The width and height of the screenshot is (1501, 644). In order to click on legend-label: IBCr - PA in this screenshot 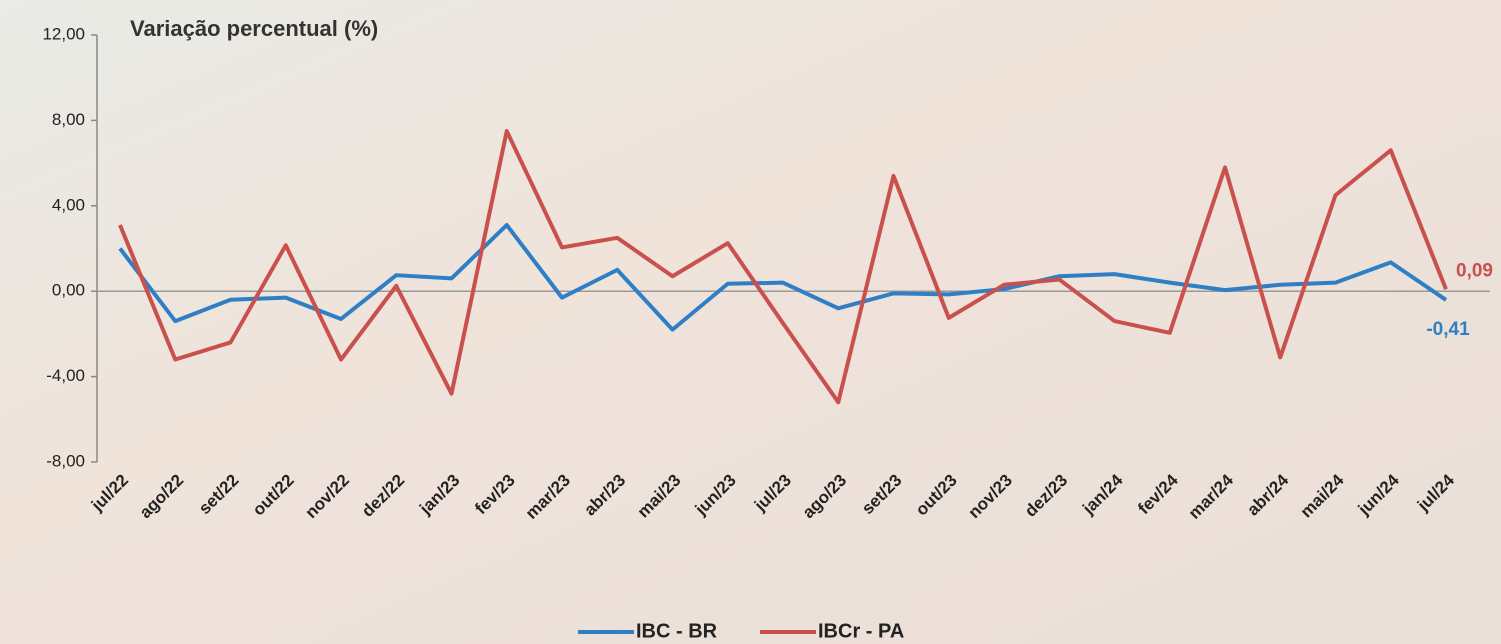, I will do `click(861, 631)`.